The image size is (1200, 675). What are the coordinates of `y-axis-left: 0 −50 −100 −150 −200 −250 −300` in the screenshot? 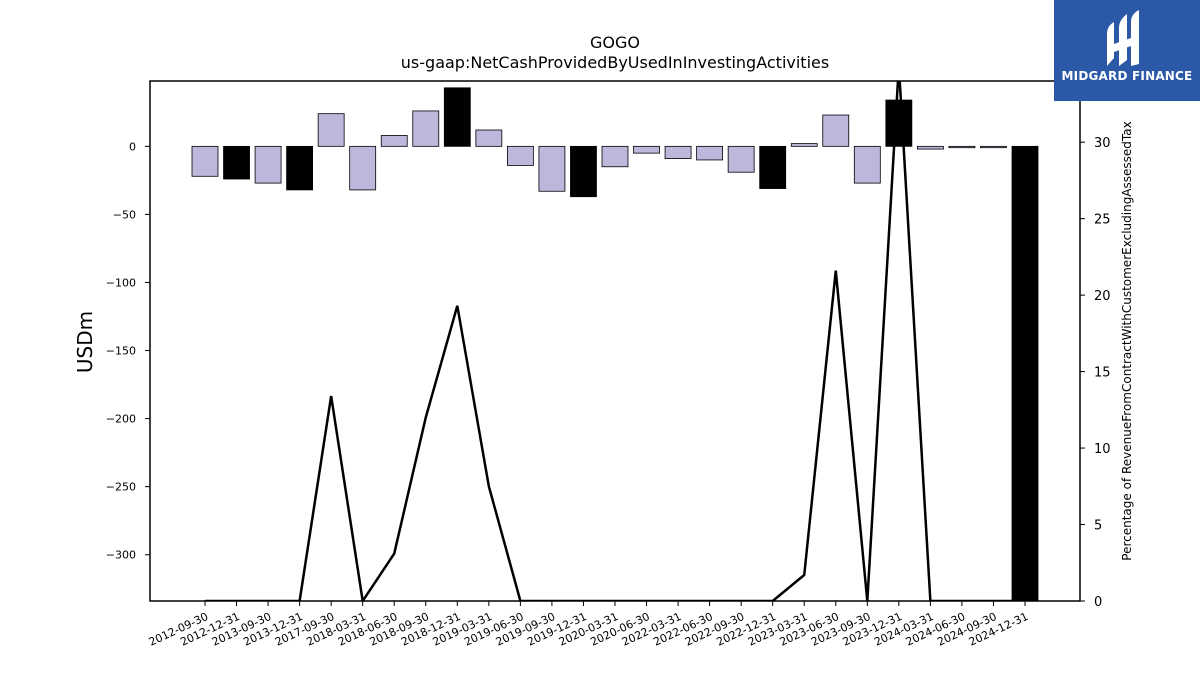 It's located at (128, 351).